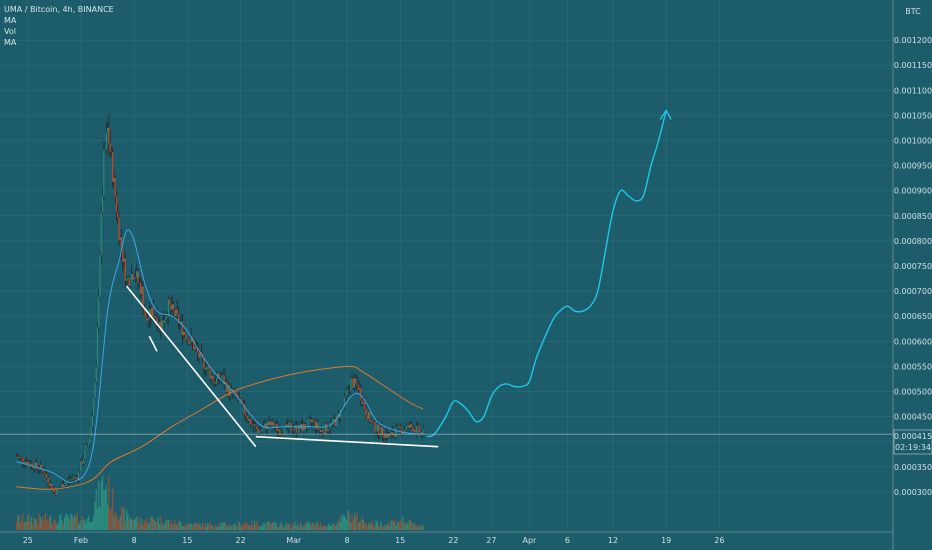 This screenshot has width=932, height=550. What do you see at coordinates (10, 31) in the screenshot?
I see `indicator-volume: Vol` at bounding box center [10, 31].